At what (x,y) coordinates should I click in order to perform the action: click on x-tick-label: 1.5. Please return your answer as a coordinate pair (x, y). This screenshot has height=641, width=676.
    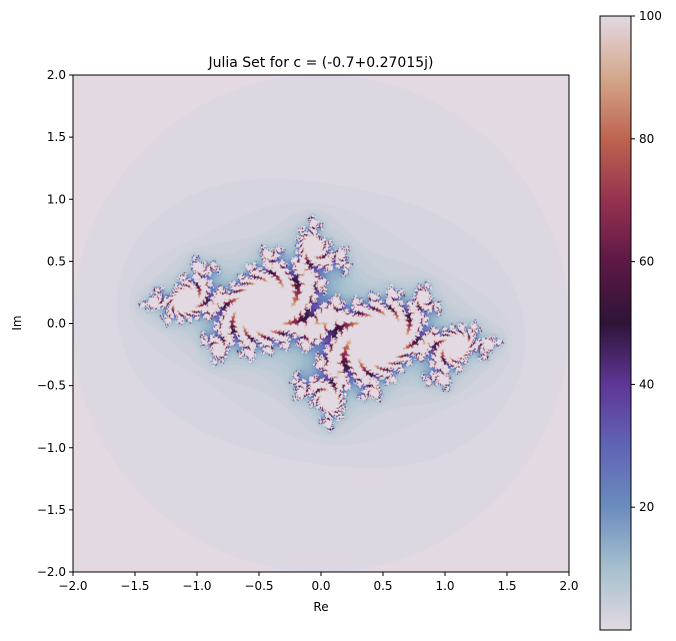
    Looking at the image, I should click on (506, 586).